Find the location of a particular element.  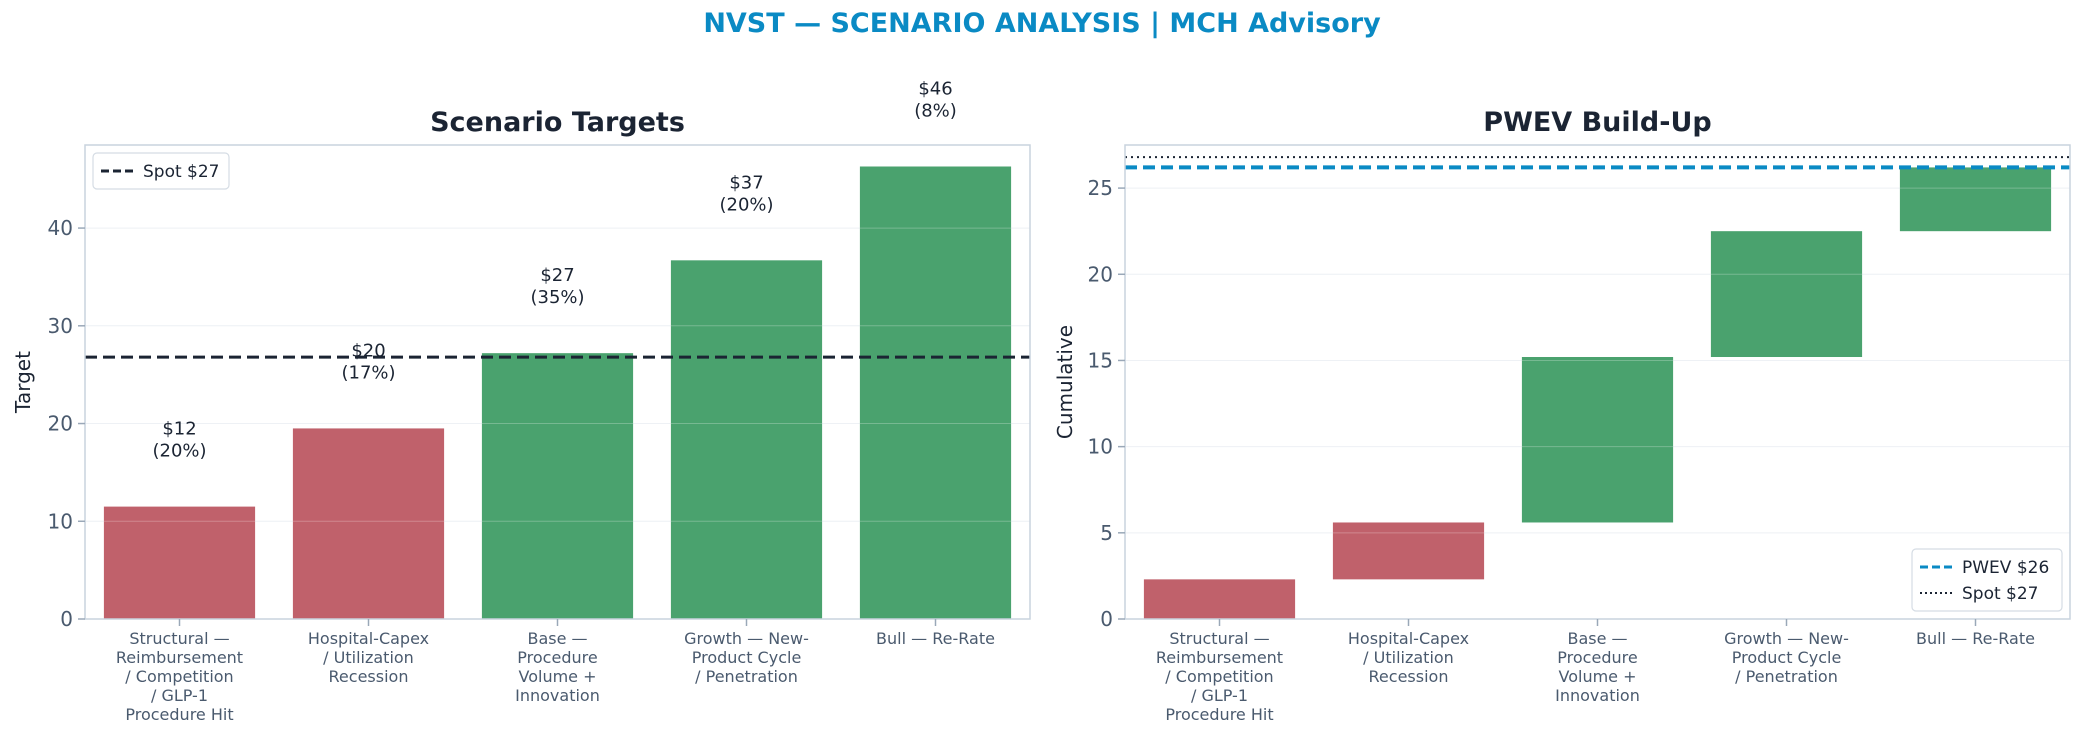

y-axis-label: Cumulative is located at coordinates (1065, 382).